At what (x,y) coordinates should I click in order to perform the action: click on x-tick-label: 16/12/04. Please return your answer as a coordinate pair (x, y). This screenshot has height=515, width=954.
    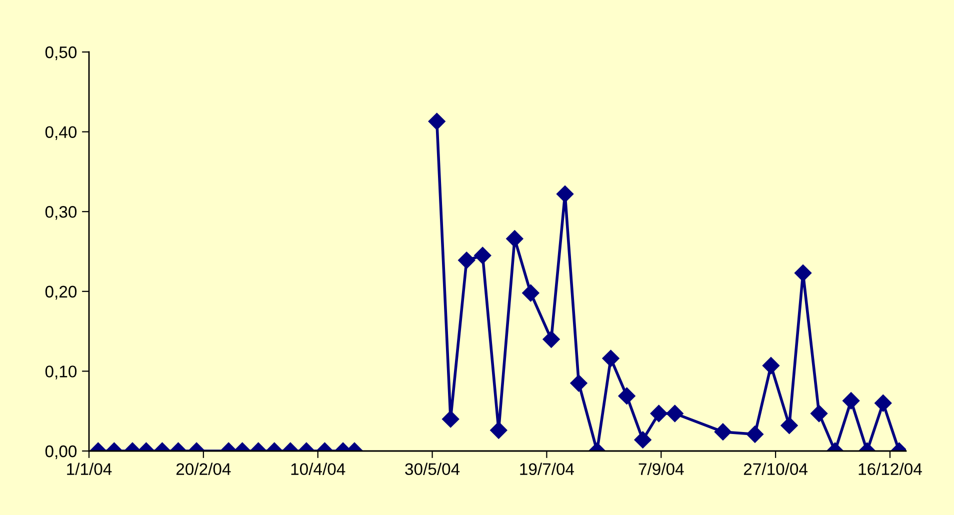
    Looking at the image, I should click on (890, 469).